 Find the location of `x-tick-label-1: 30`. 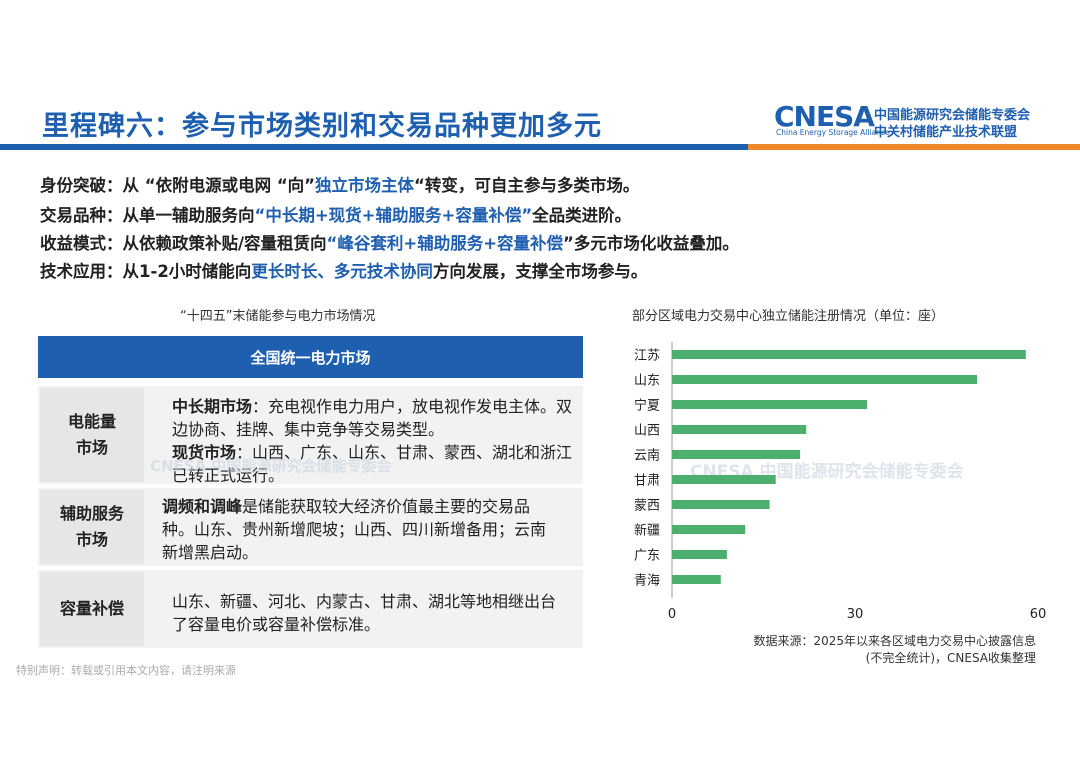

x-tick-label-1: 30 is located at coordinates (855, 614).